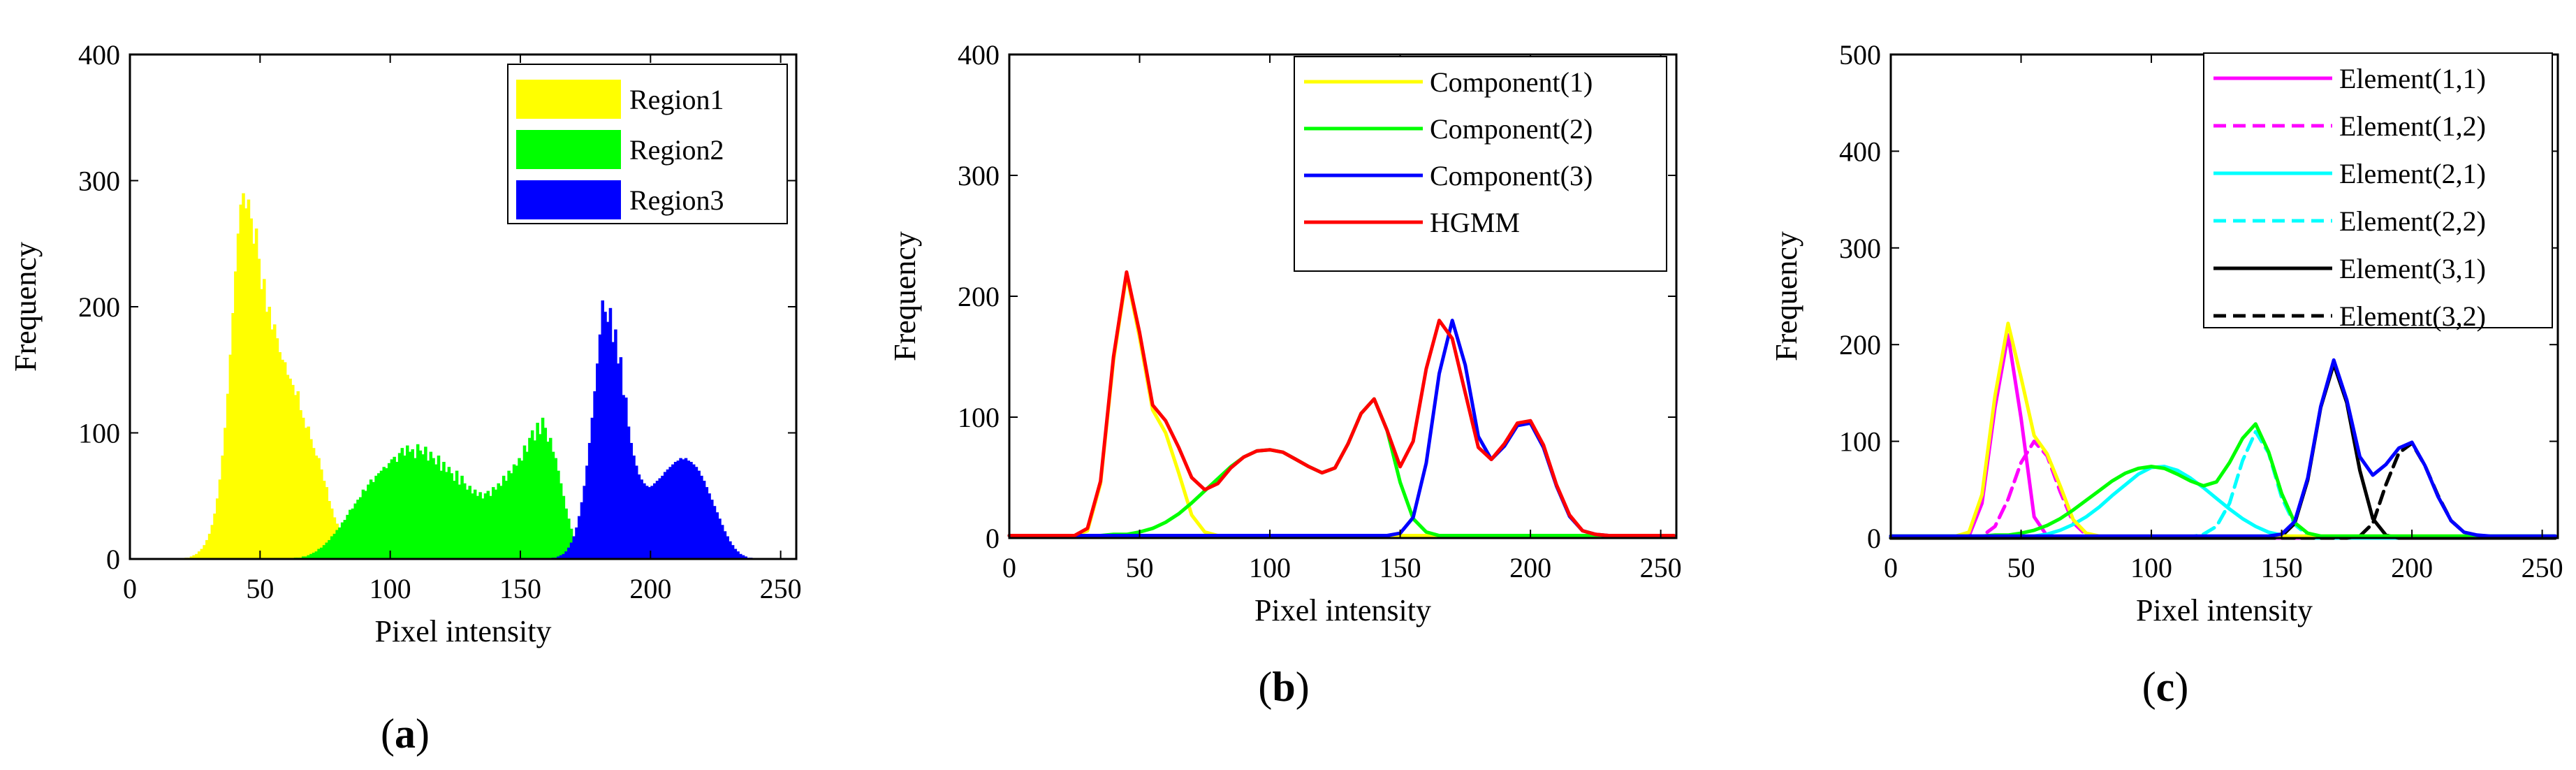 The width and height of the screenshot is (2576, 770). Describe the element at coordinates (979, 55) in the screenshot. I see `y-tick-label: 400` at that location.